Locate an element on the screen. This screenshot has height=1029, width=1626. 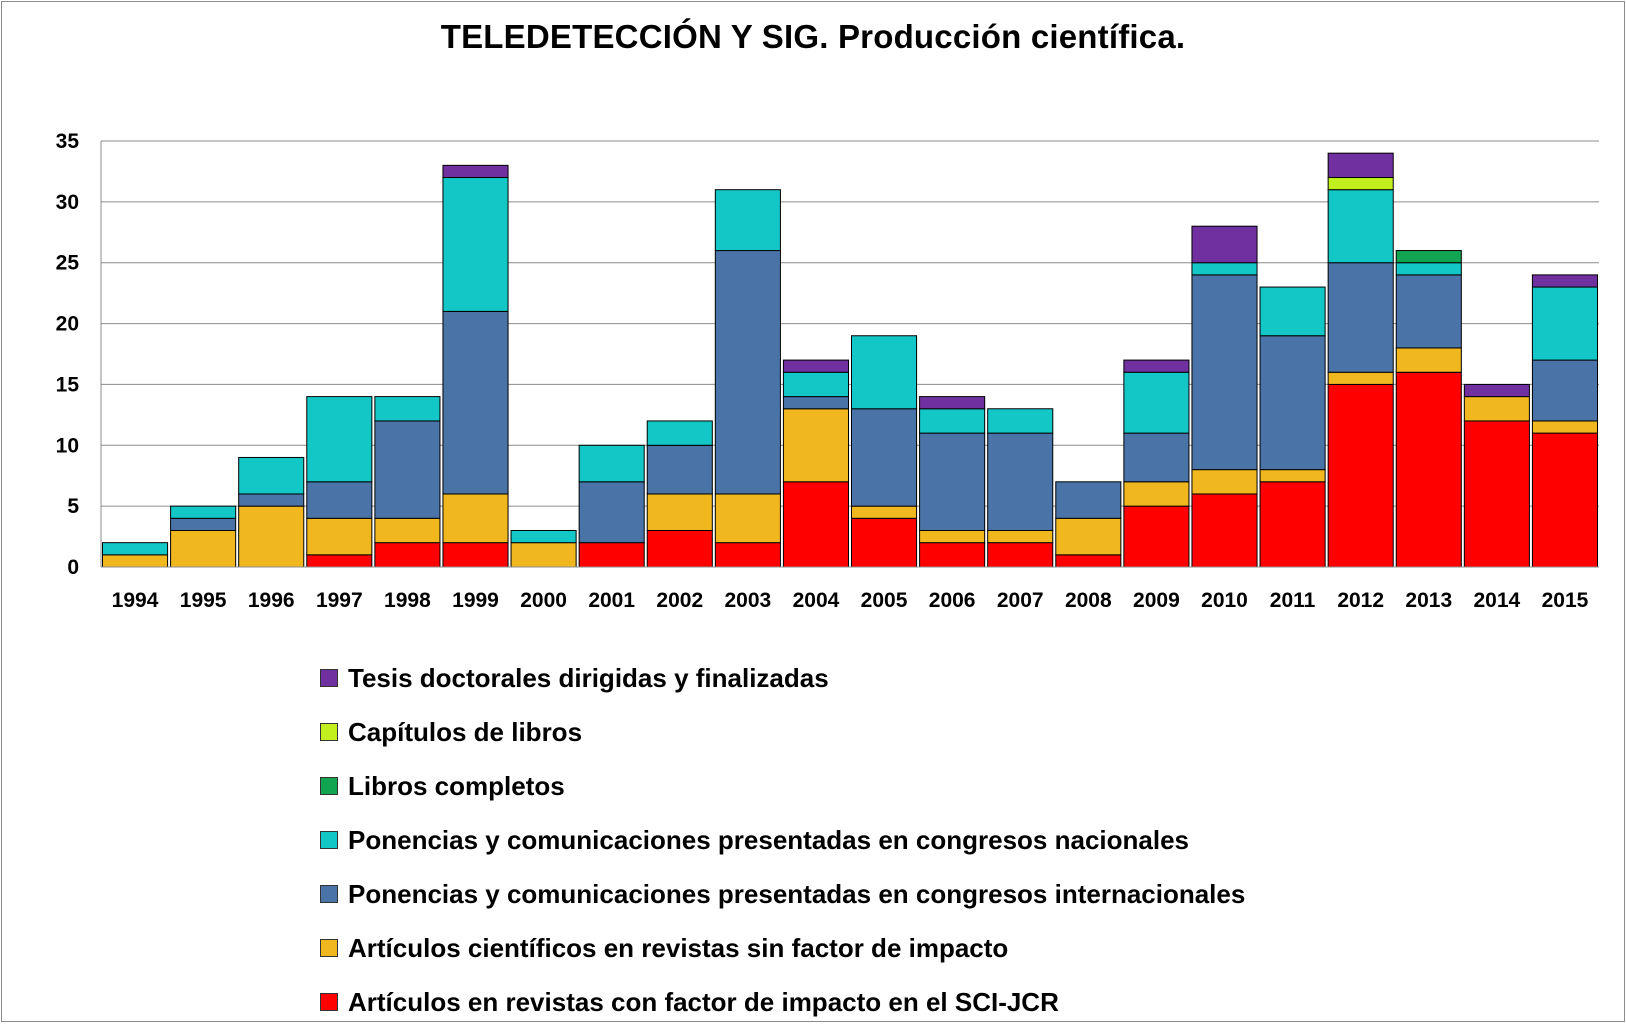
x-tick-label: 2001 is located at coordinates (611, 600).